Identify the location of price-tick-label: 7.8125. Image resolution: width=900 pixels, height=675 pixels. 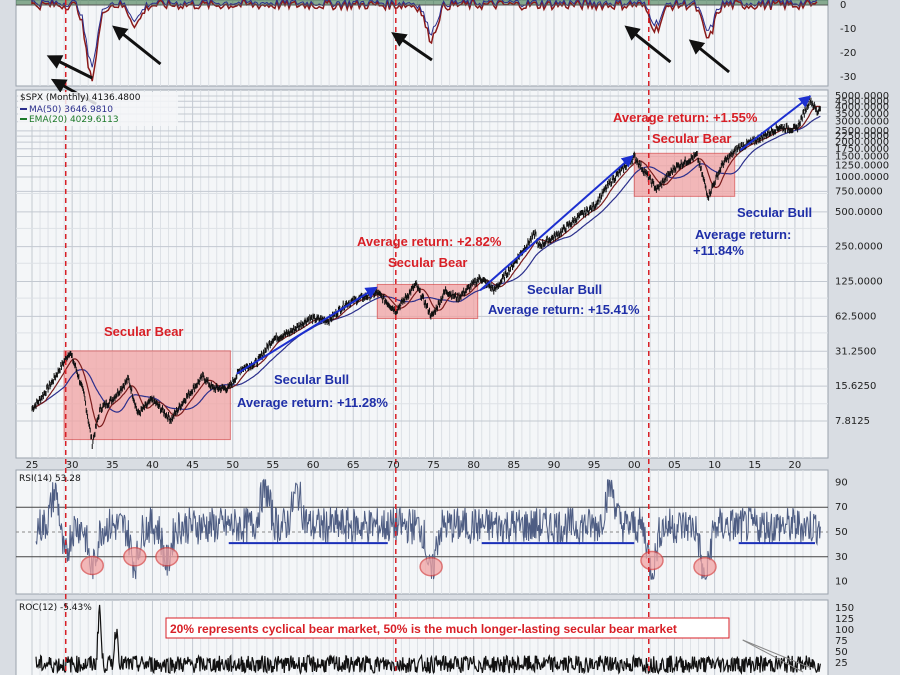
(852, 421).